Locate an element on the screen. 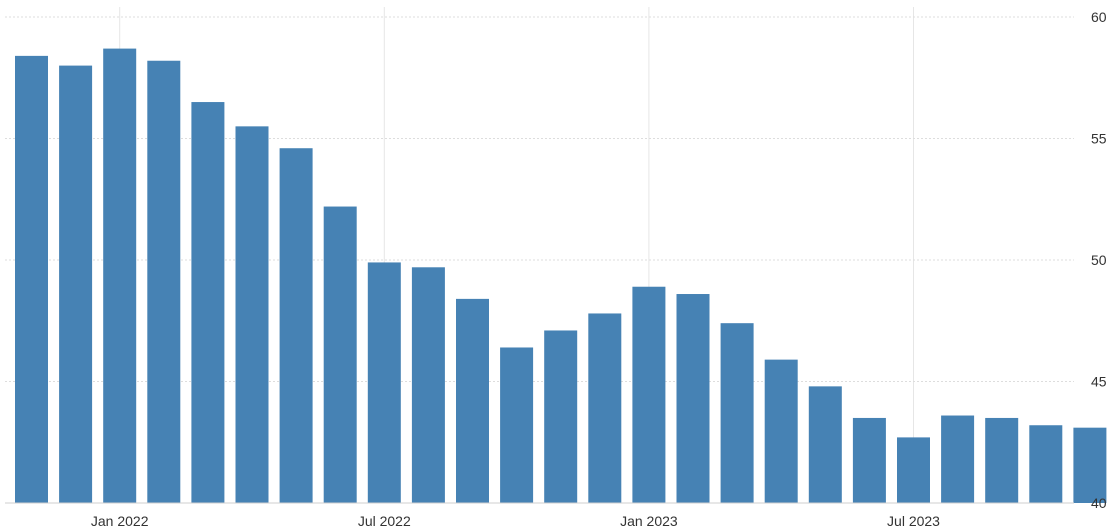  y-tick-label-60: 60 is located at coordinates (1099, 17).